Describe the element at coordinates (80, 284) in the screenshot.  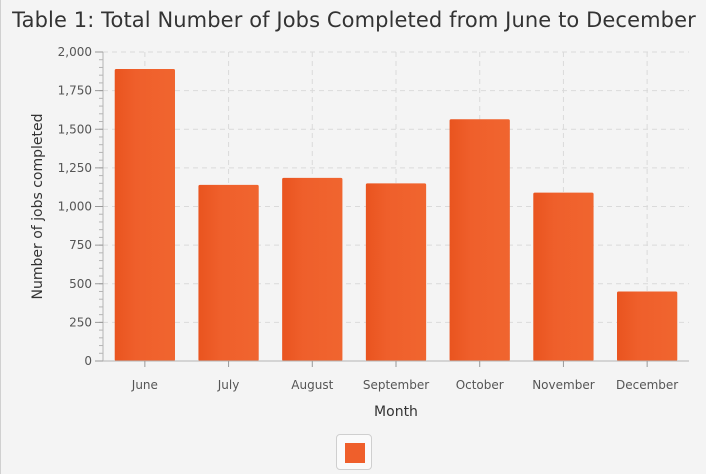
I see `y-tick-label: 500` at that location.